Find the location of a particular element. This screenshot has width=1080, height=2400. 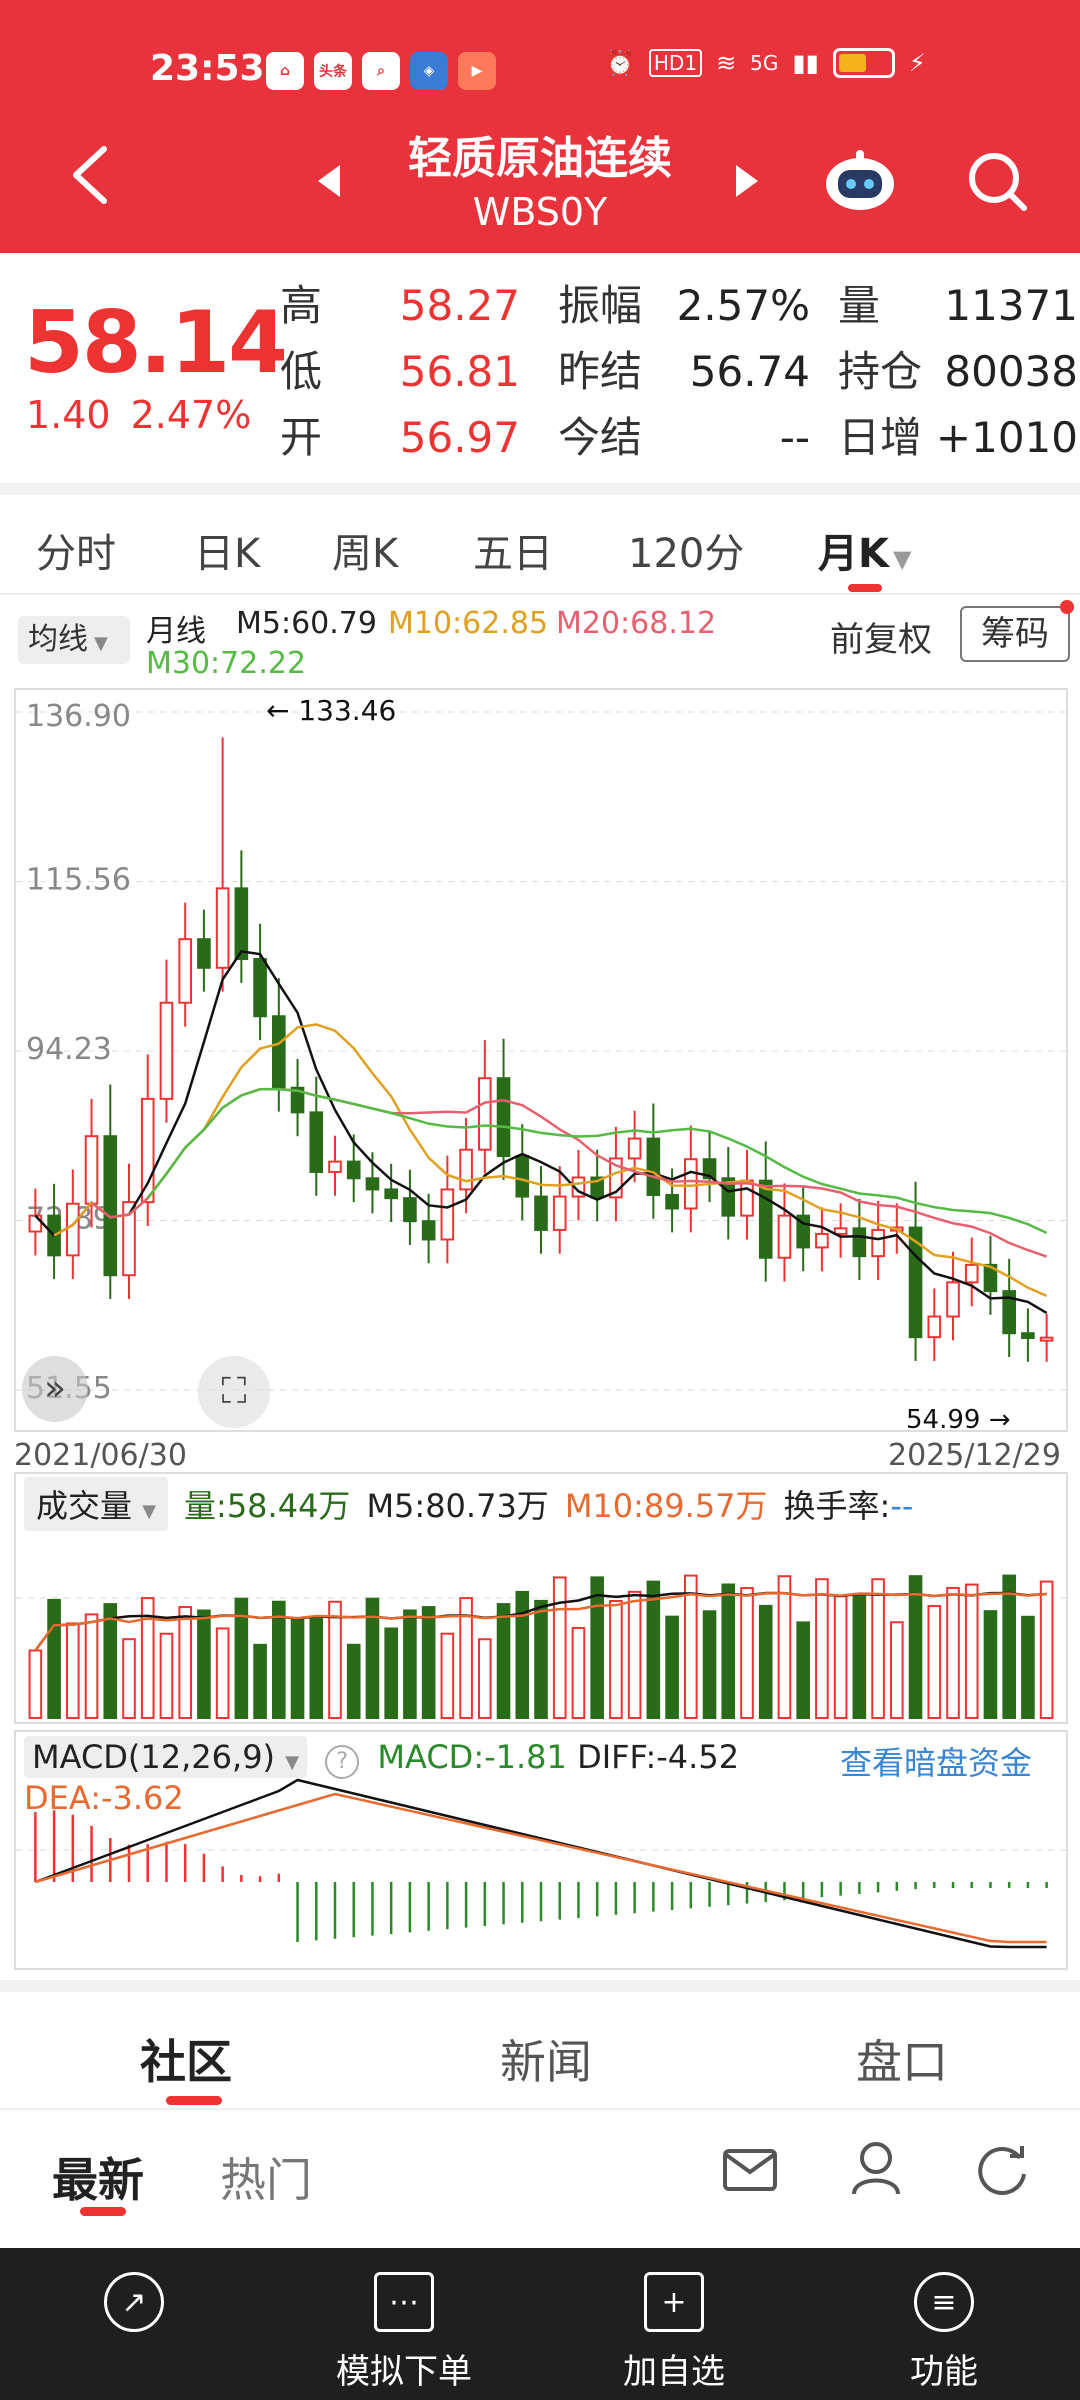

volume-selector: 成交量 ▼ is located at coordinates (96, 1504).